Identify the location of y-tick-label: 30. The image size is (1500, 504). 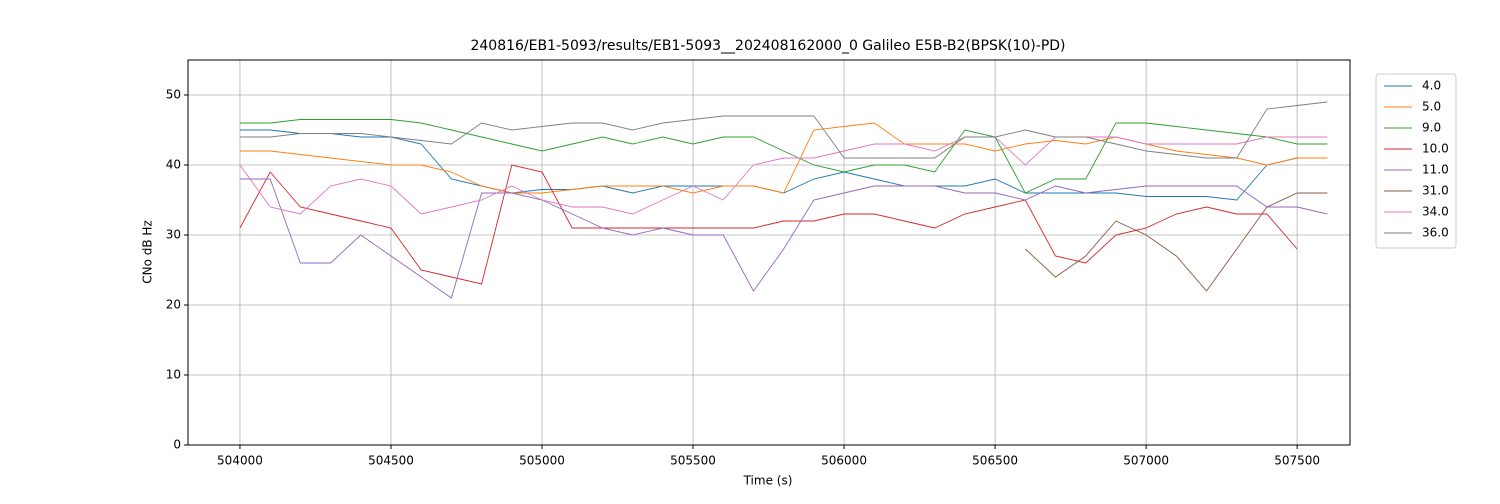
(173, 235).